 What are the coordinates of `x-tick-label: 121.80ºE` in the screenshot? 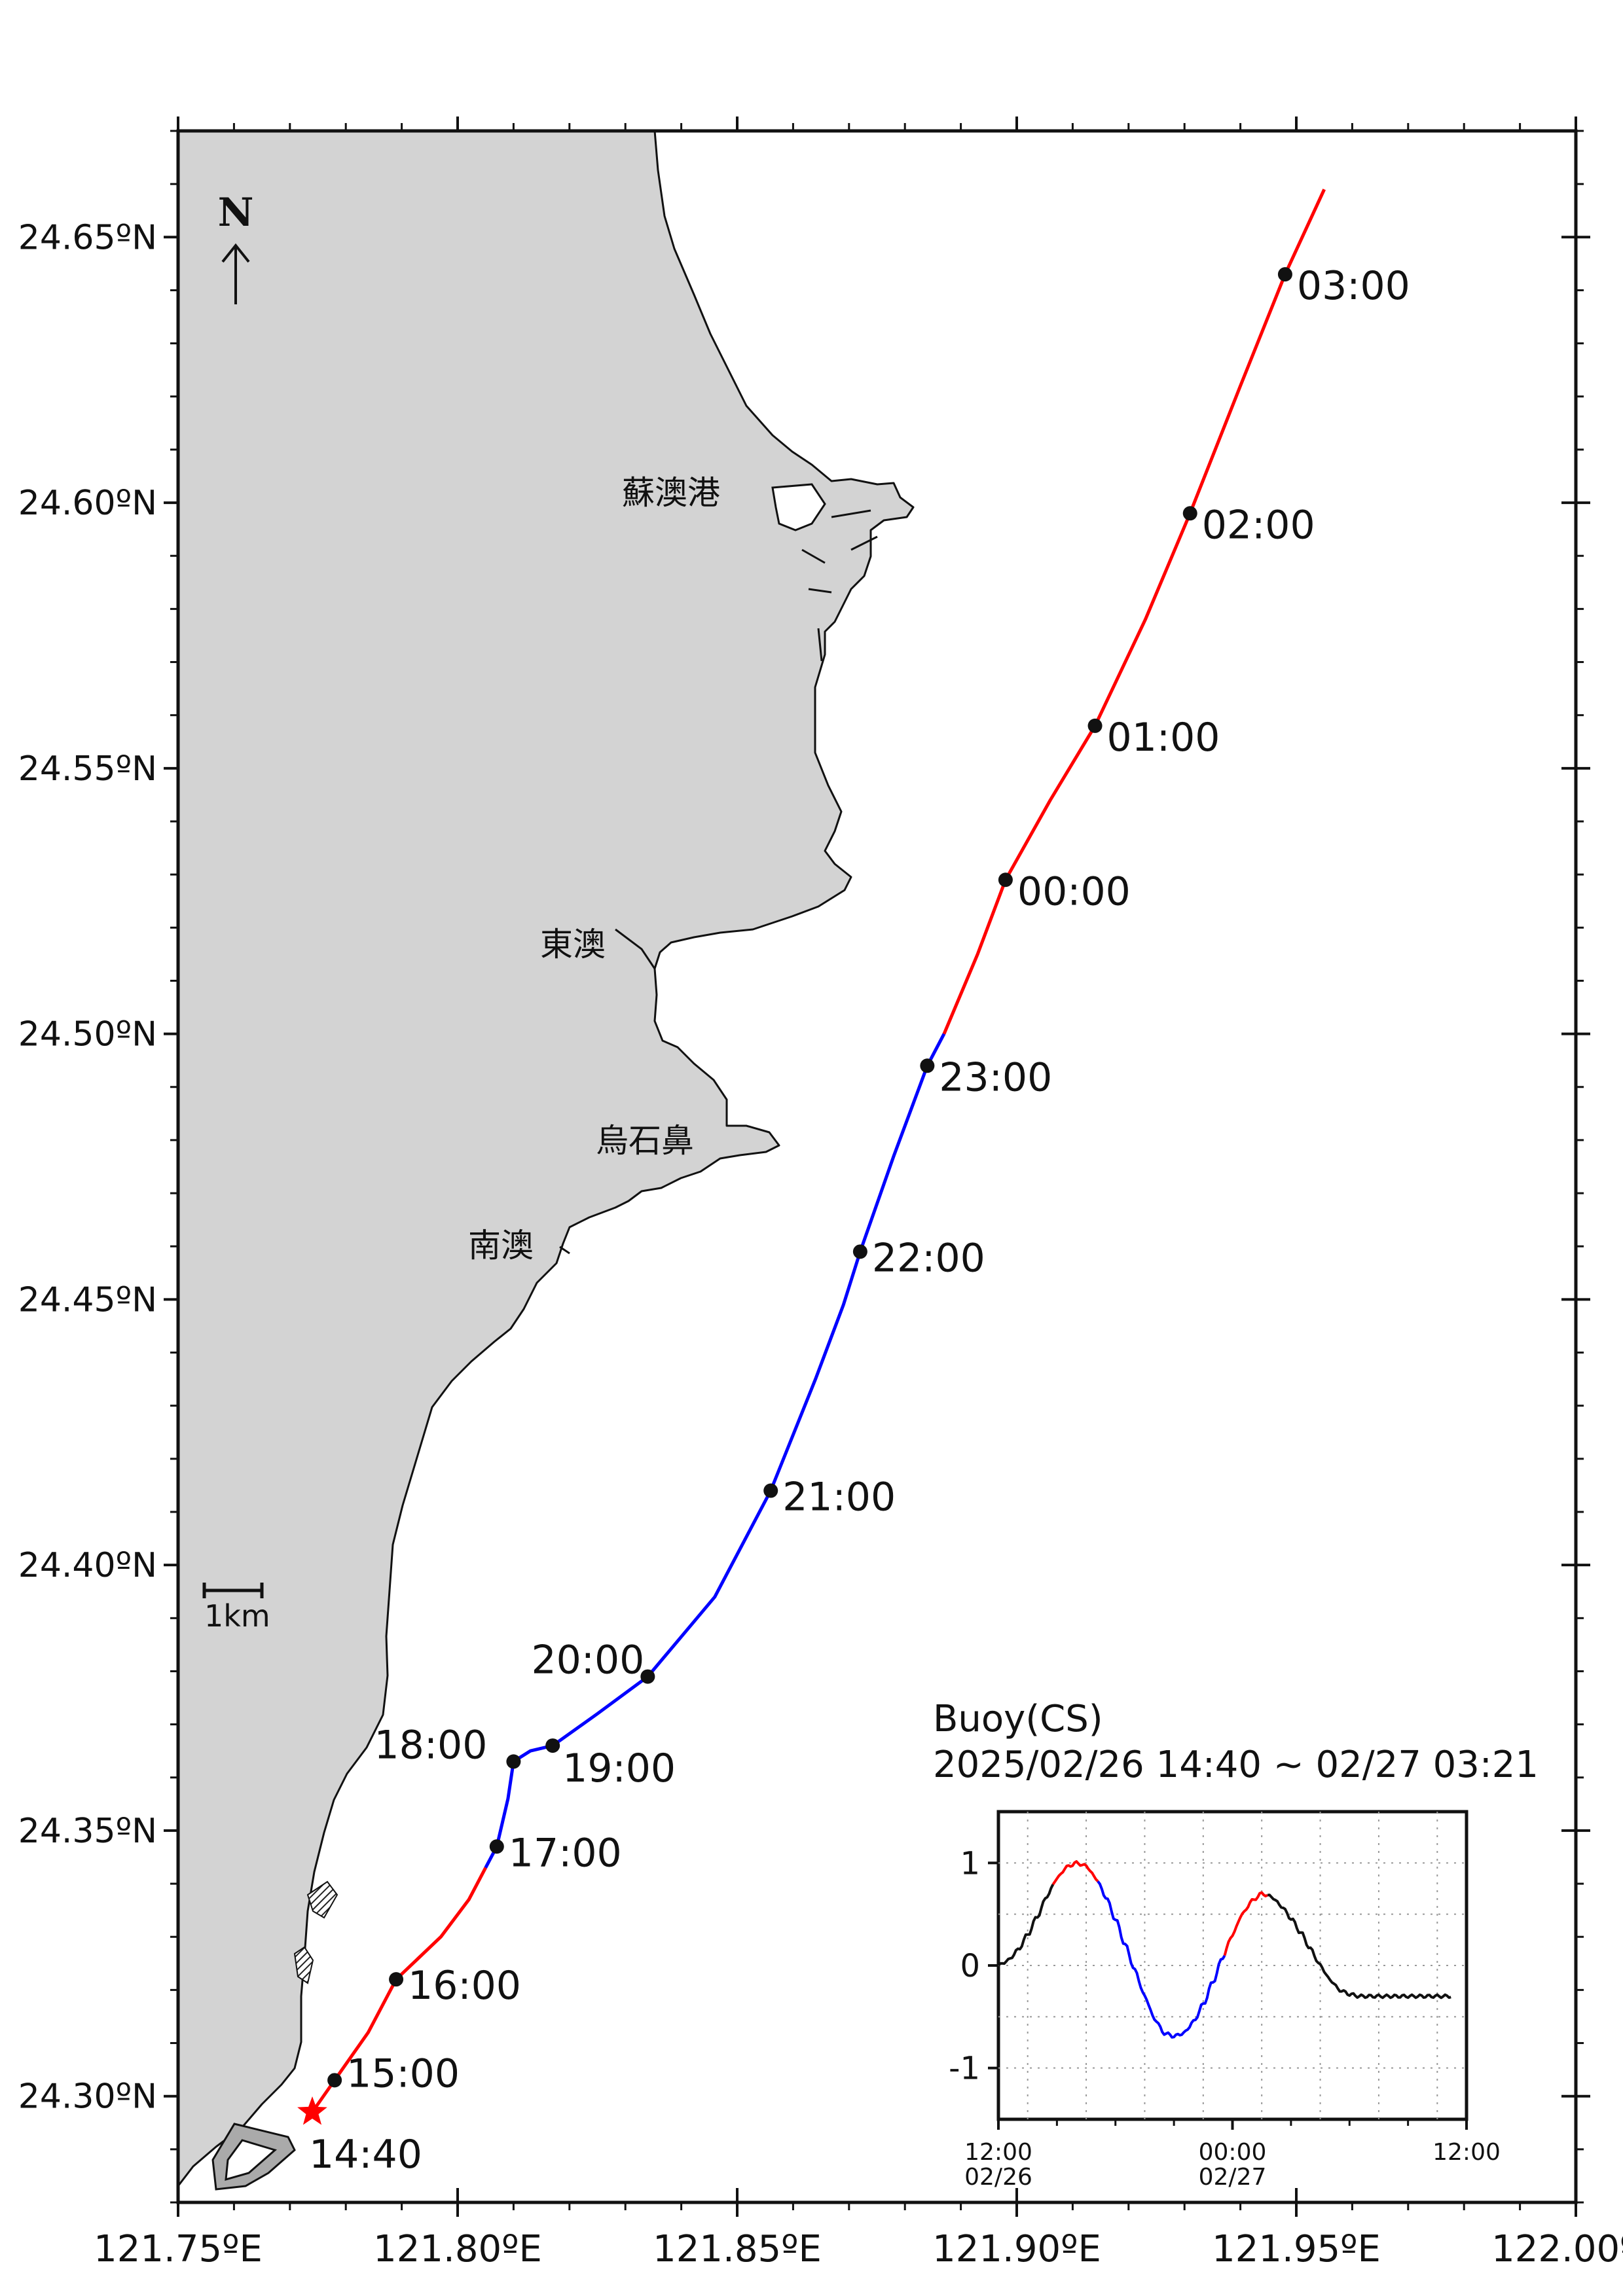 It's located at (457, 2249).